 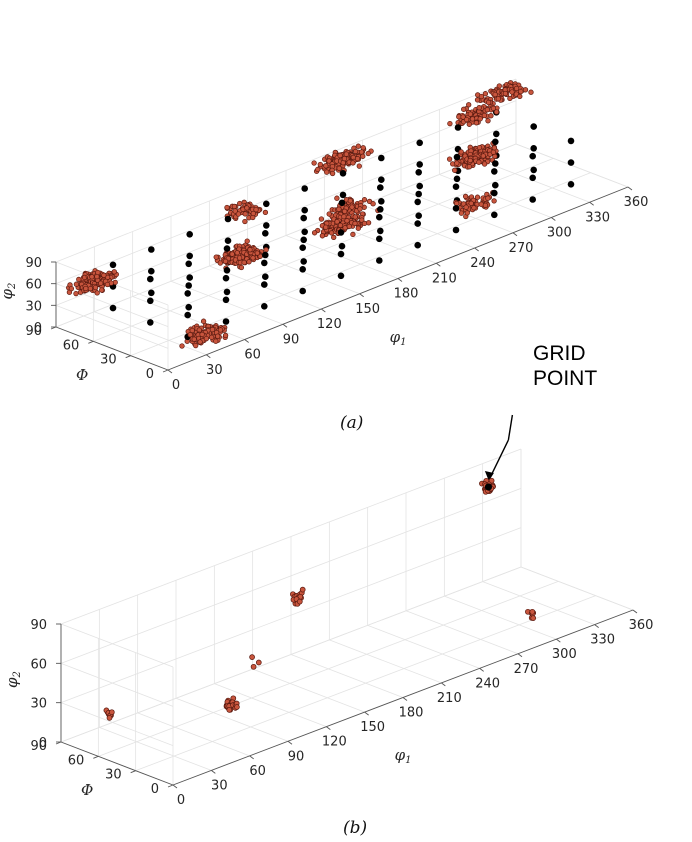 What do you see at coordinates (82, 375) in the screenshot?
I see `panel-a-Phi-label: Φ` at bounding box center [82, 375].